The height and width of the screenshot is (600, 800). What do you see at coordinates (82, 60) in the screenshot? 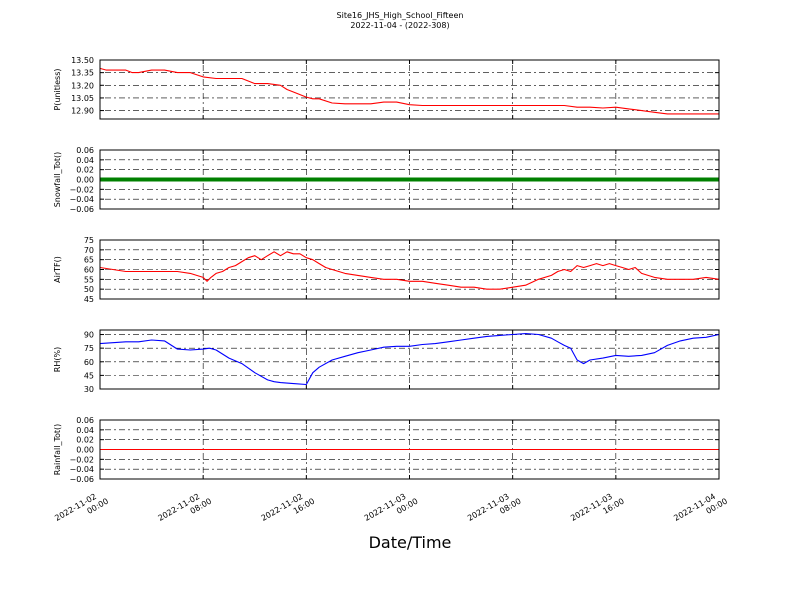
I see `y-tick-label: 13.50` at bounding box center [82, 60].